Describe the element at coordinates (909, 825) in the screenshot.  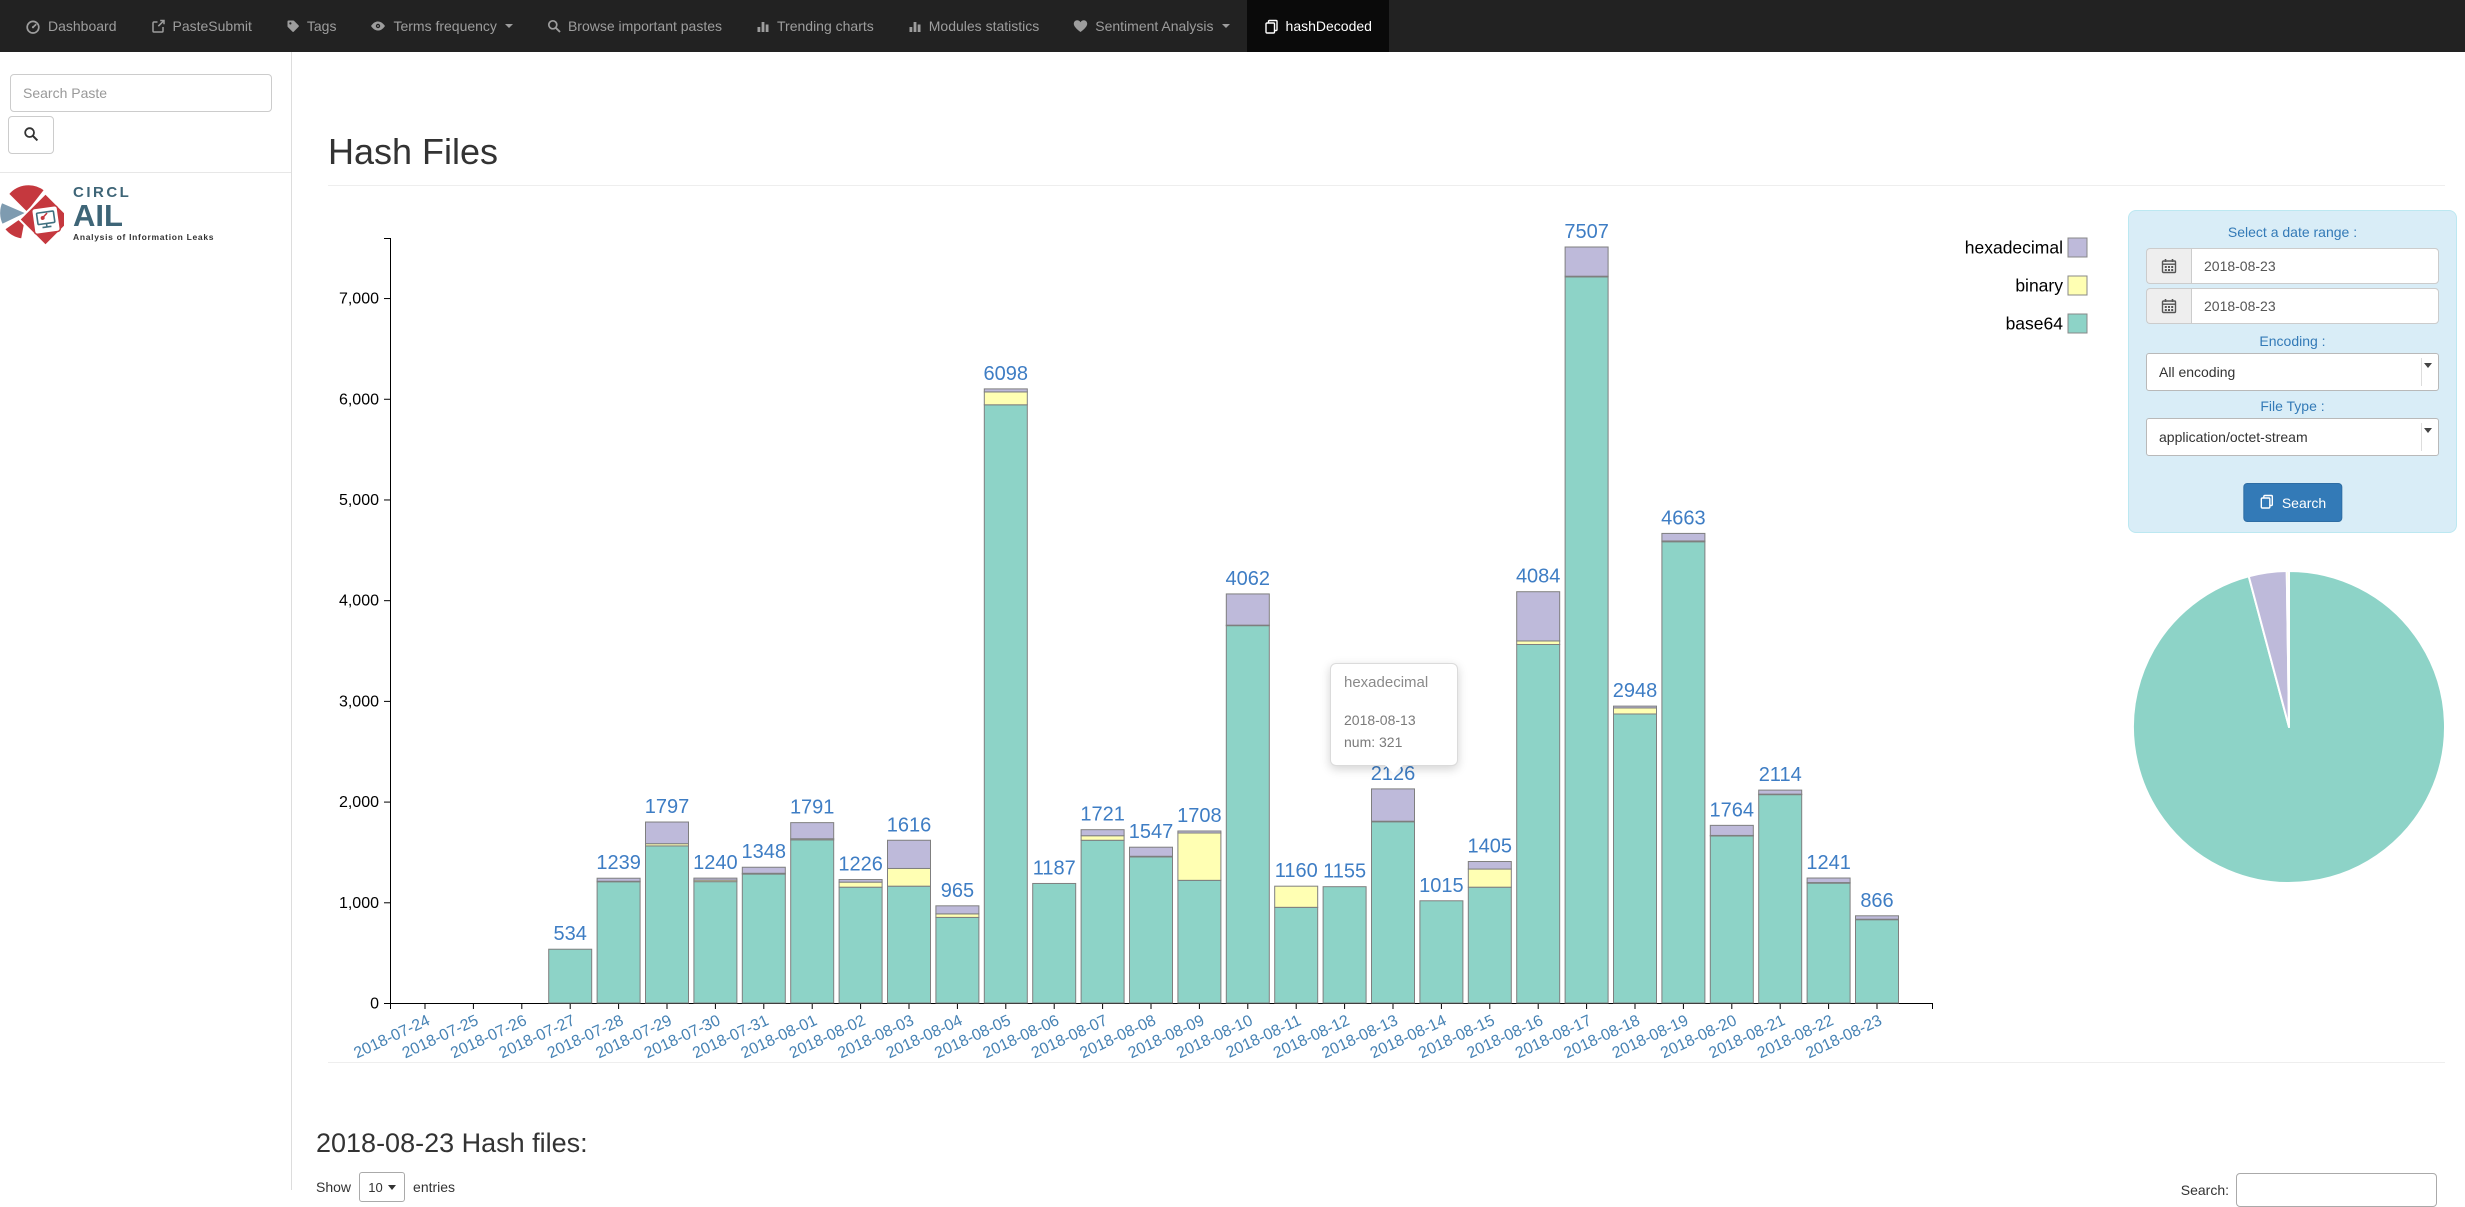
I see `bar-total-label: 1616` at that location.